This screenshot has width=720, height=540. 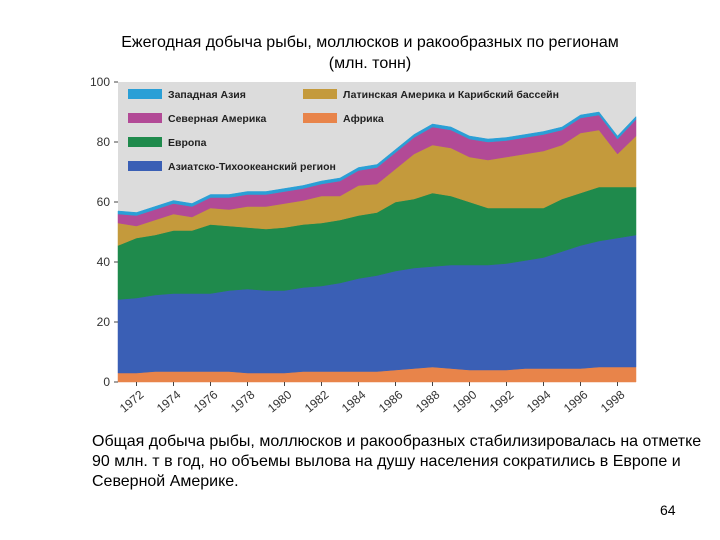 I want to click on x-tick-label-1998: 1998, so click(x=613, y=401).